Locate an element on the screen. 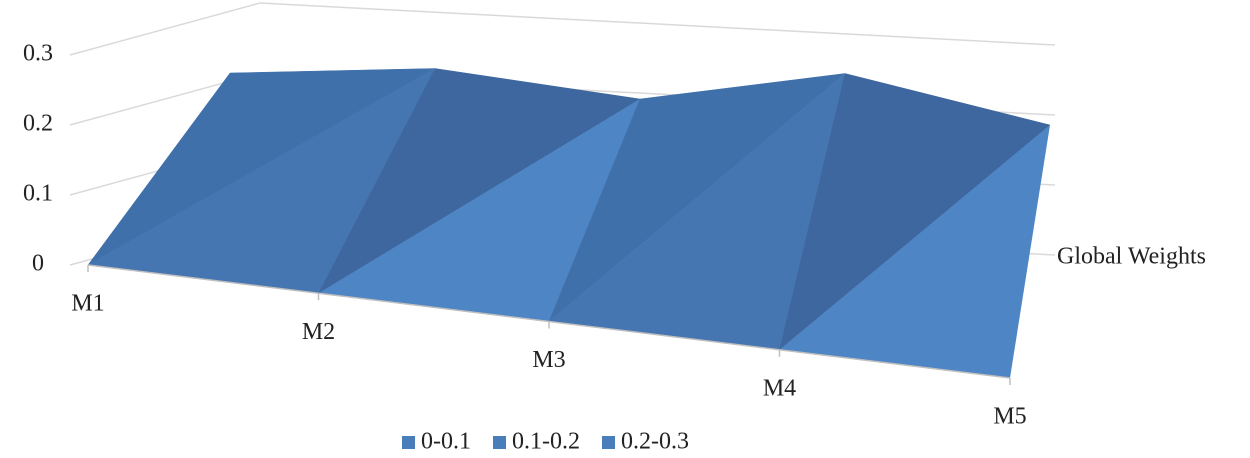  x-tick-label: M1 is located at coordinates (87, 304).